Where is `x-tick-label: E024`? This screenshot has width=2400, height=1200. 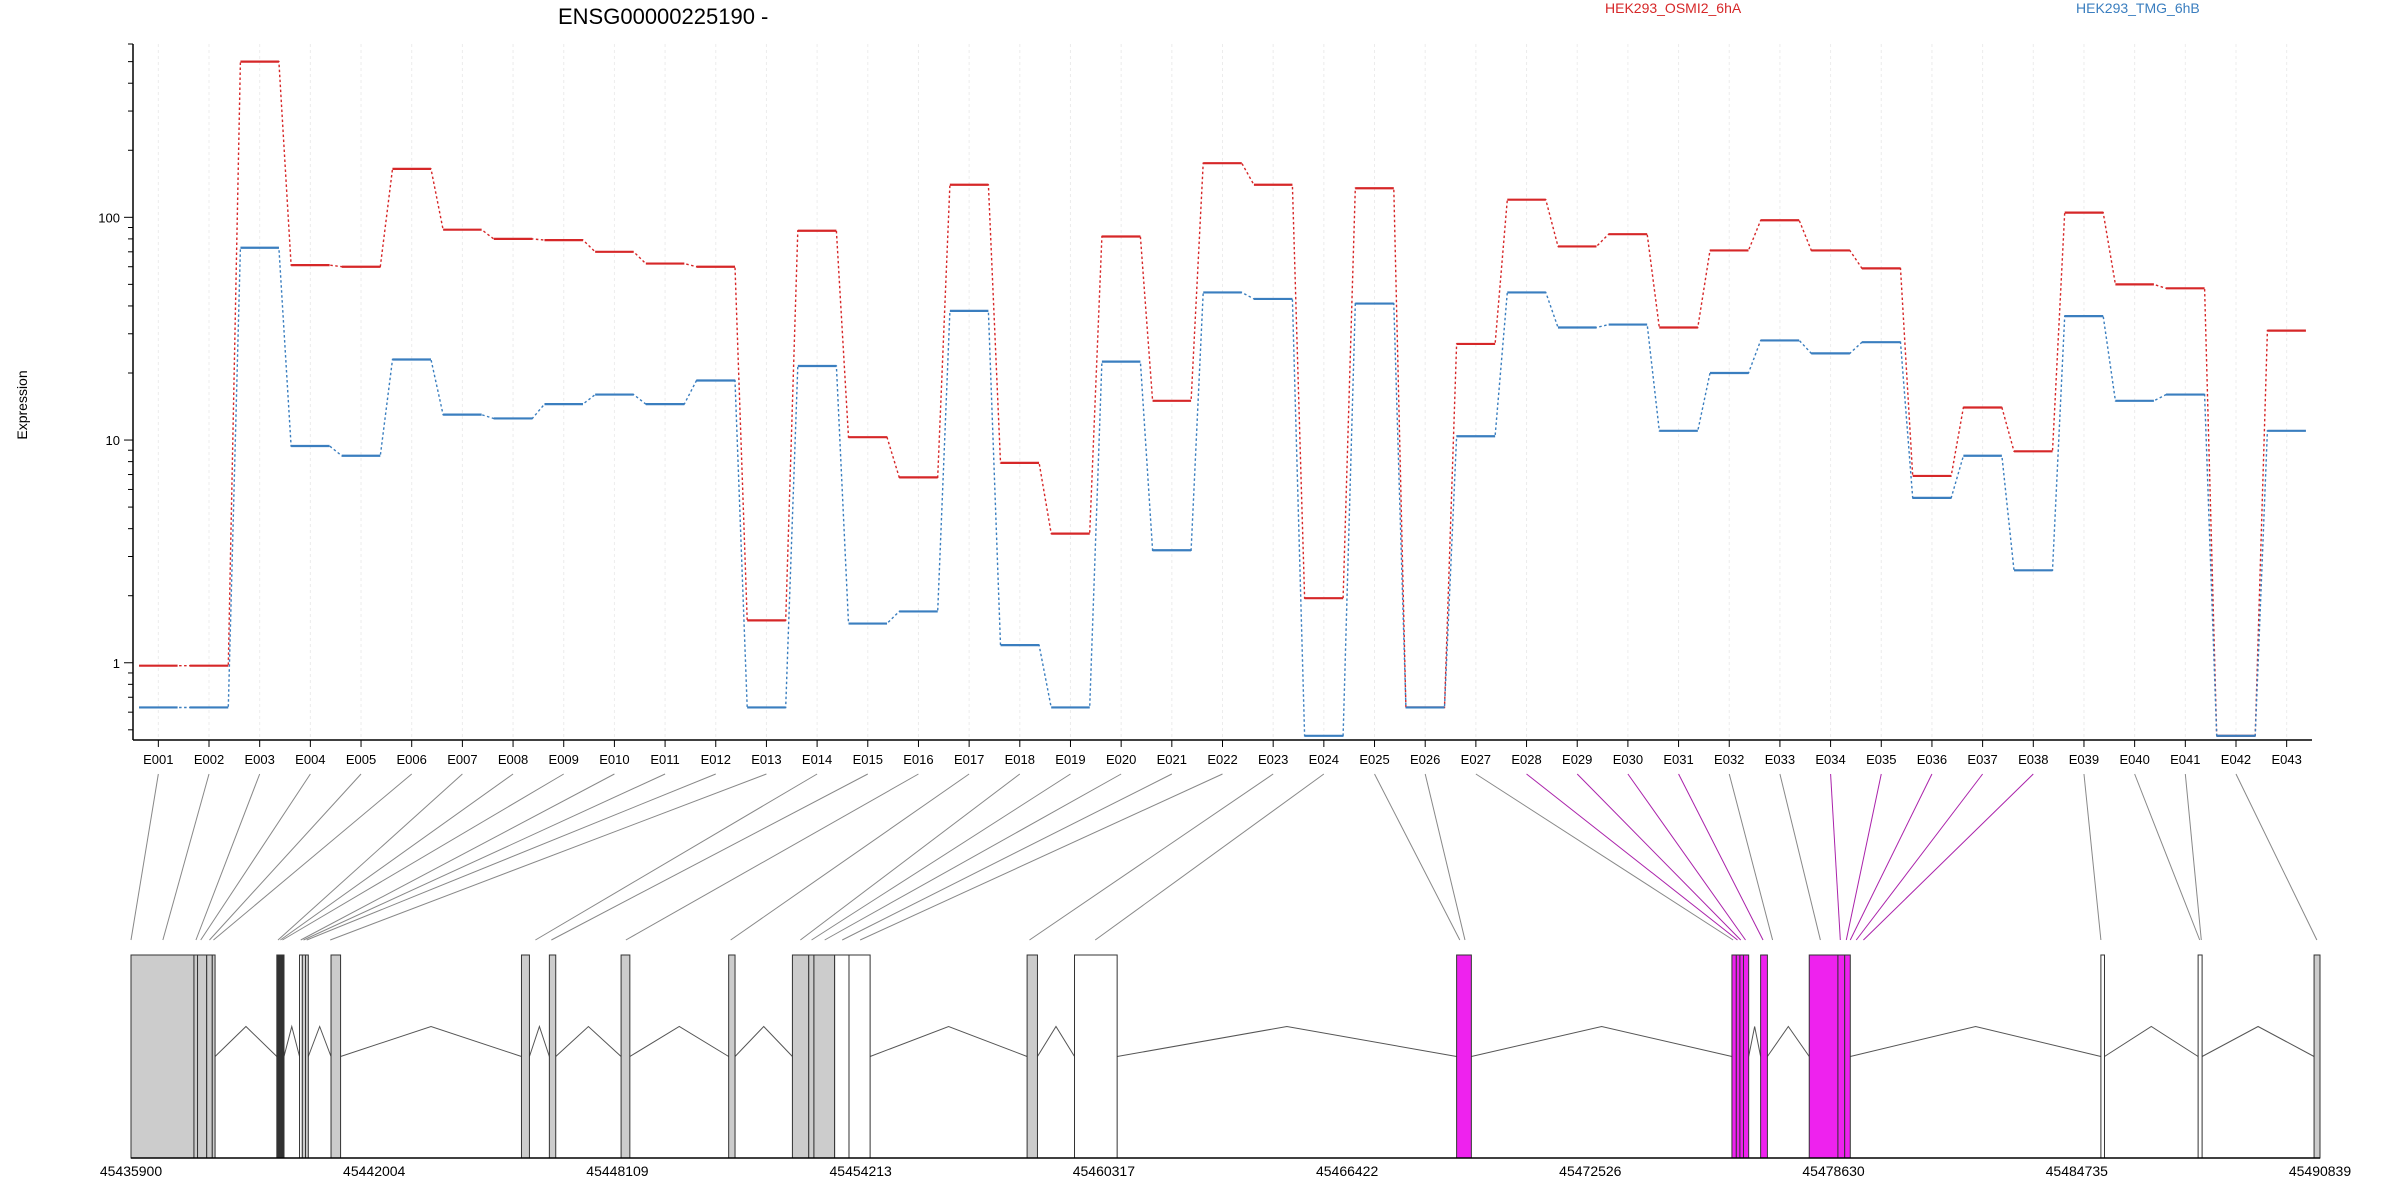
x-tick-label: E024 is located at coordinates (1324, 759).